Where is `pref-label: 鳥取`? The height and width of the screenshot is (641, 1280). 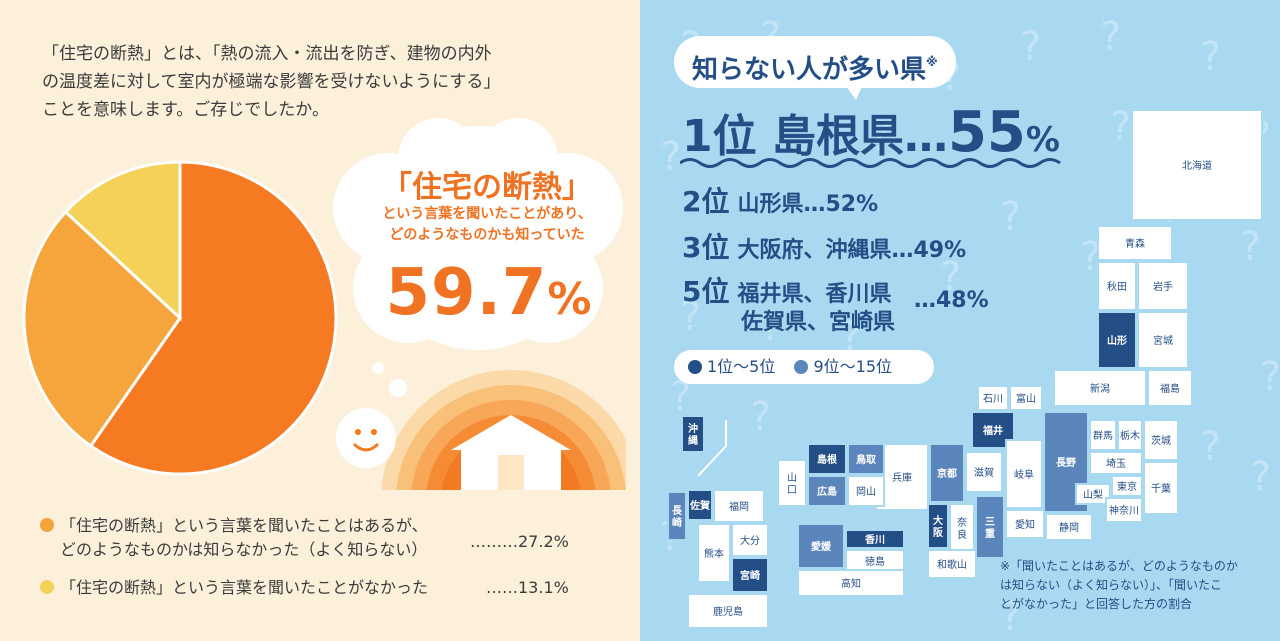
pref-label: 鳥取 is located at coordinates (866, 459).